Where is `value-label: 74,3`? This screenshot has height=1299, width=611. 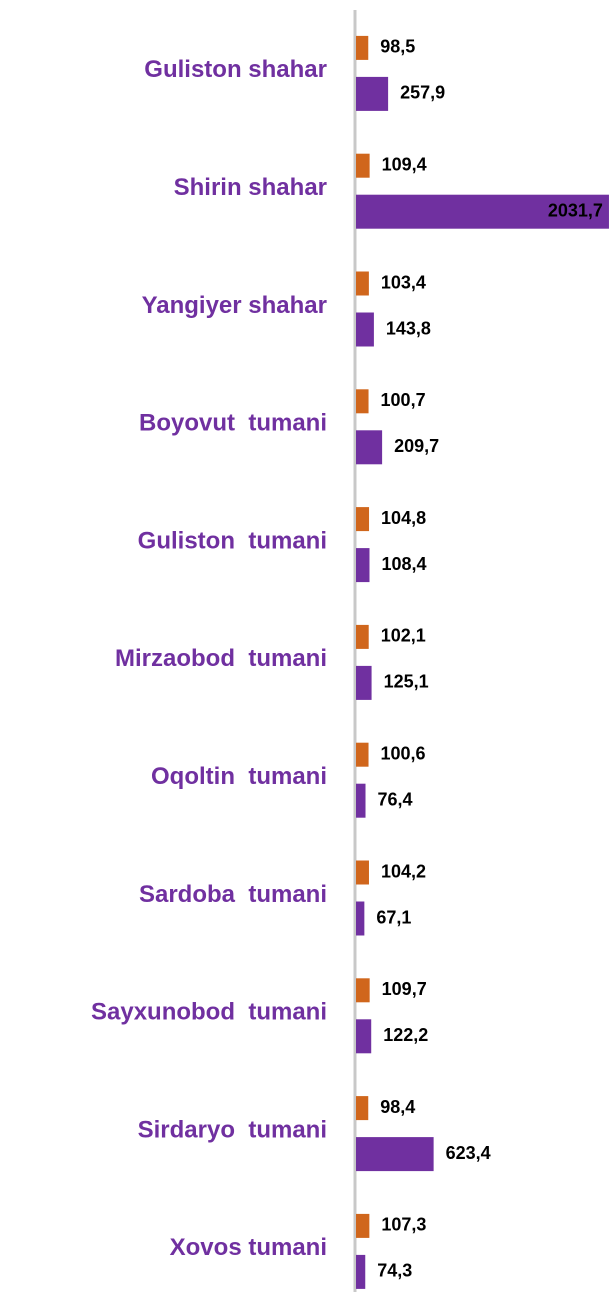 value-label: 74,3 is located at coordinates (394, 1271).